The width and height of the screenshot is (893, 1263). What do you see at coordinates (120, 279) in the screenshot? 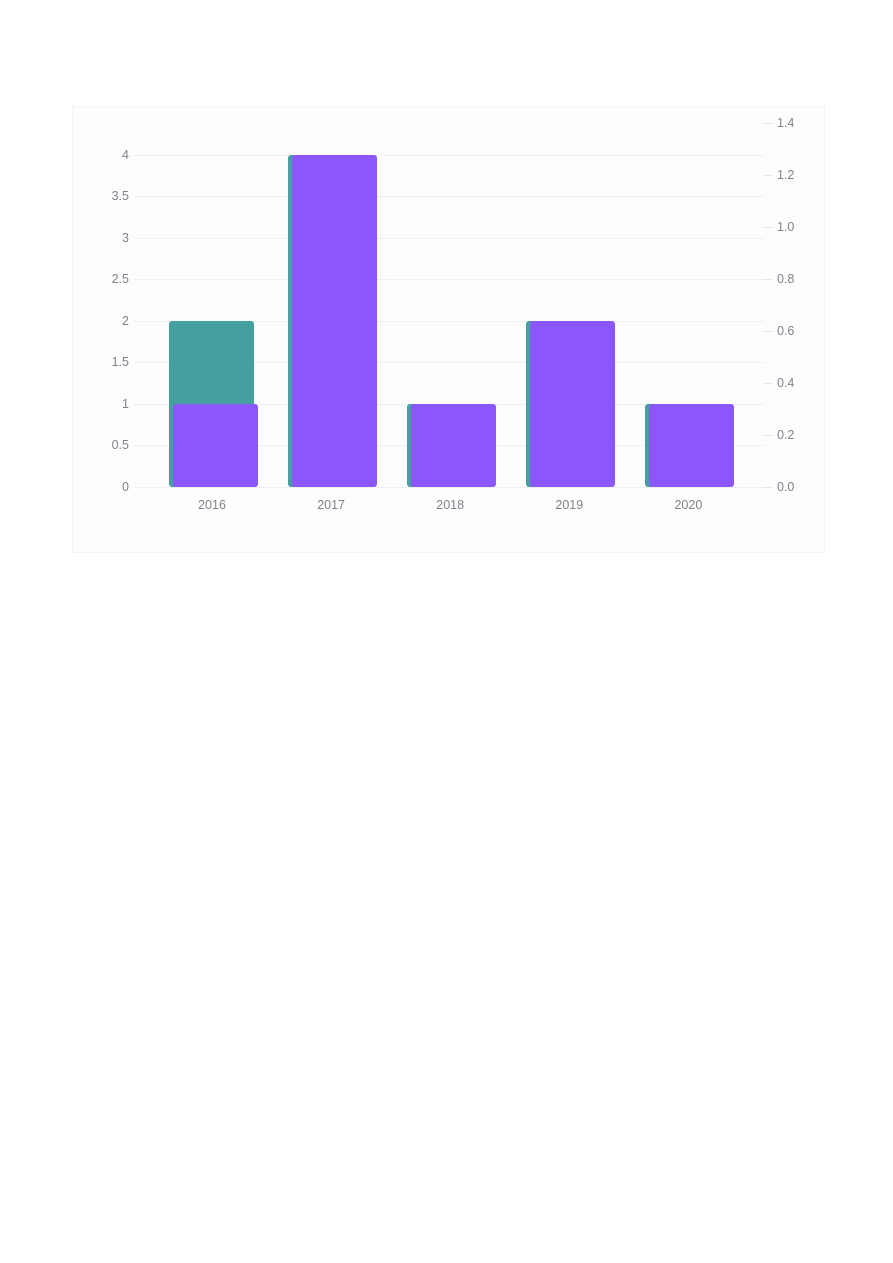
I see `left-axis-tick-label: 2.5` at bounding box center [120, 279].